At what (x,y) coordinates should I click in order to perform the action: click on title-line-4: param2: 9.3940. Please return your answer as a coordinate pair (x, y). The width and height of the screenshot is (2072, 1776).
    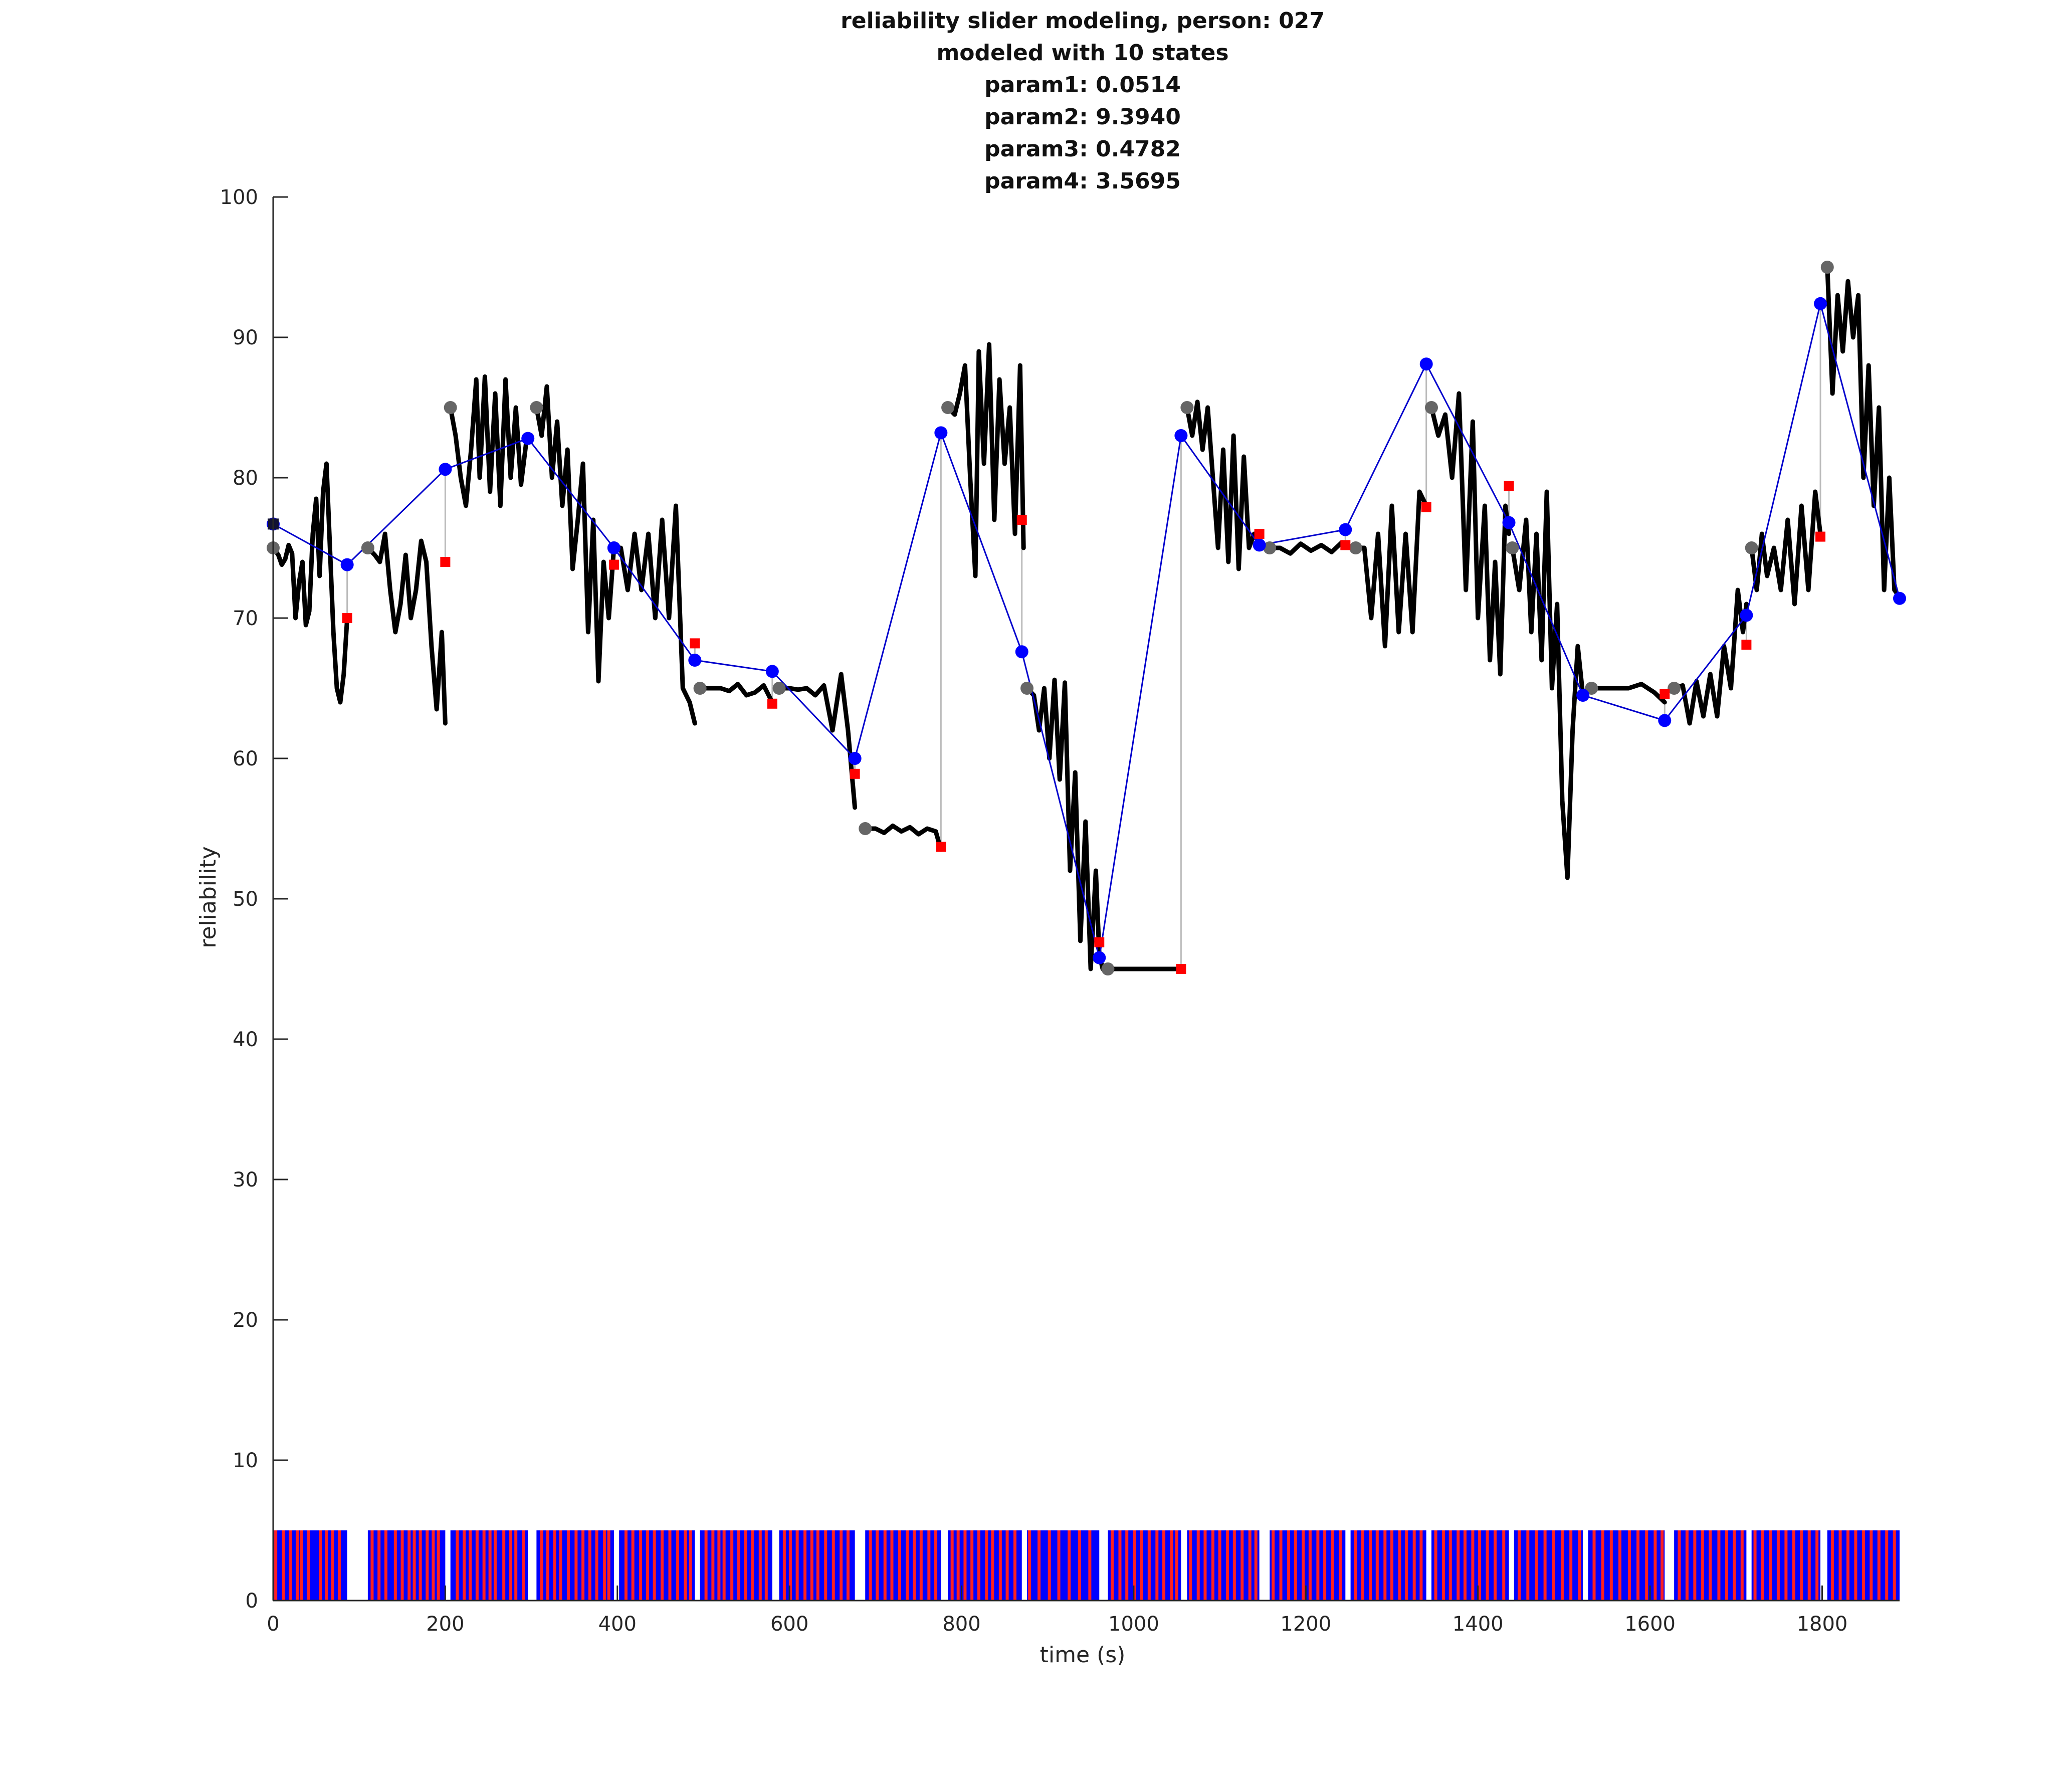
    Looking at the image, I should click on (1082, 117).